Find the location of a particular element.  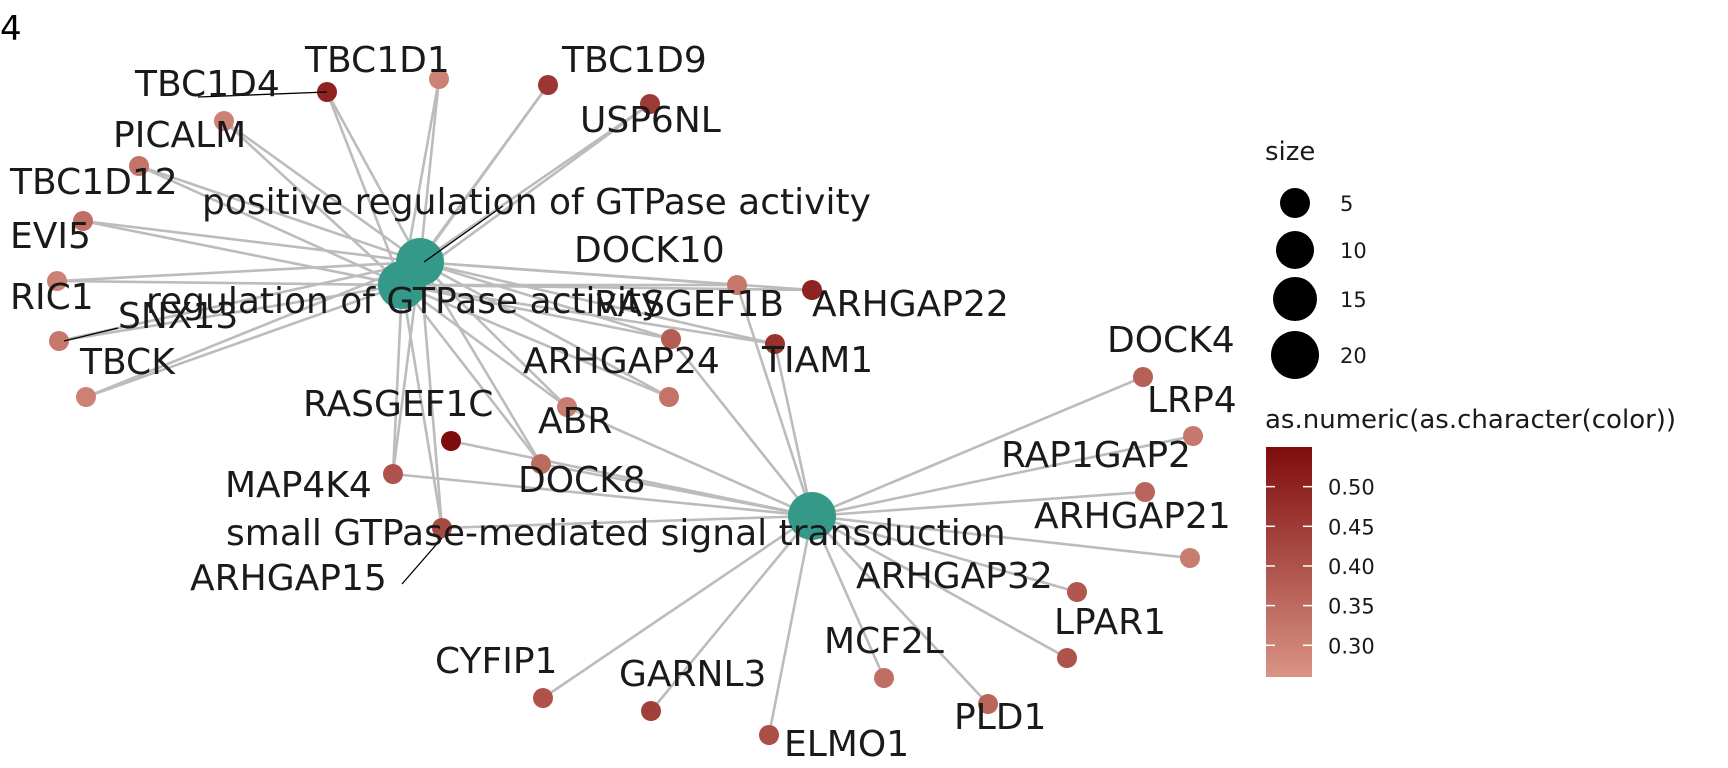

edge-abr-pos is located at coordinates (480, 363).